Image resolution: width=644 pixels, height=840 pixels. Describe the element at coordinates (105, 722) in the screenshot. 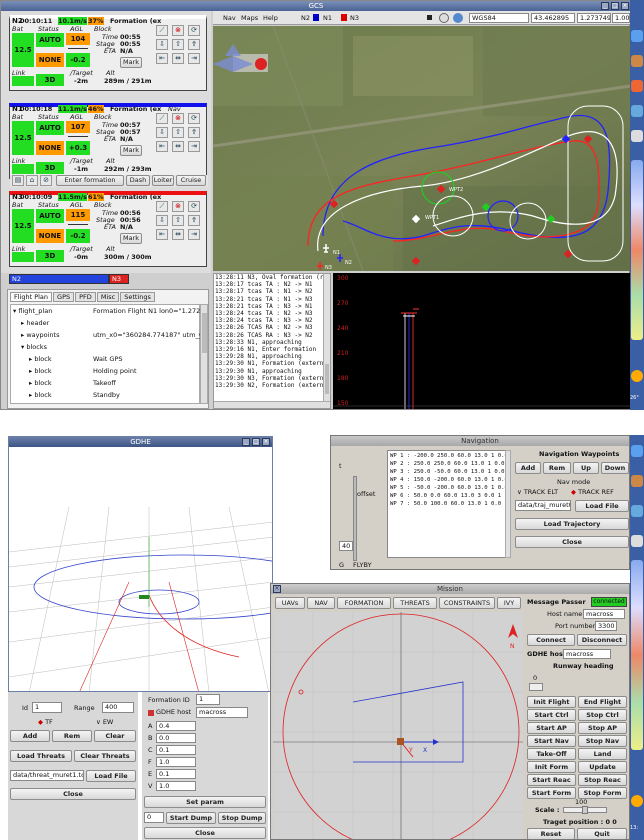

I see `threat-ew-radio: ∨ EW` at that location.